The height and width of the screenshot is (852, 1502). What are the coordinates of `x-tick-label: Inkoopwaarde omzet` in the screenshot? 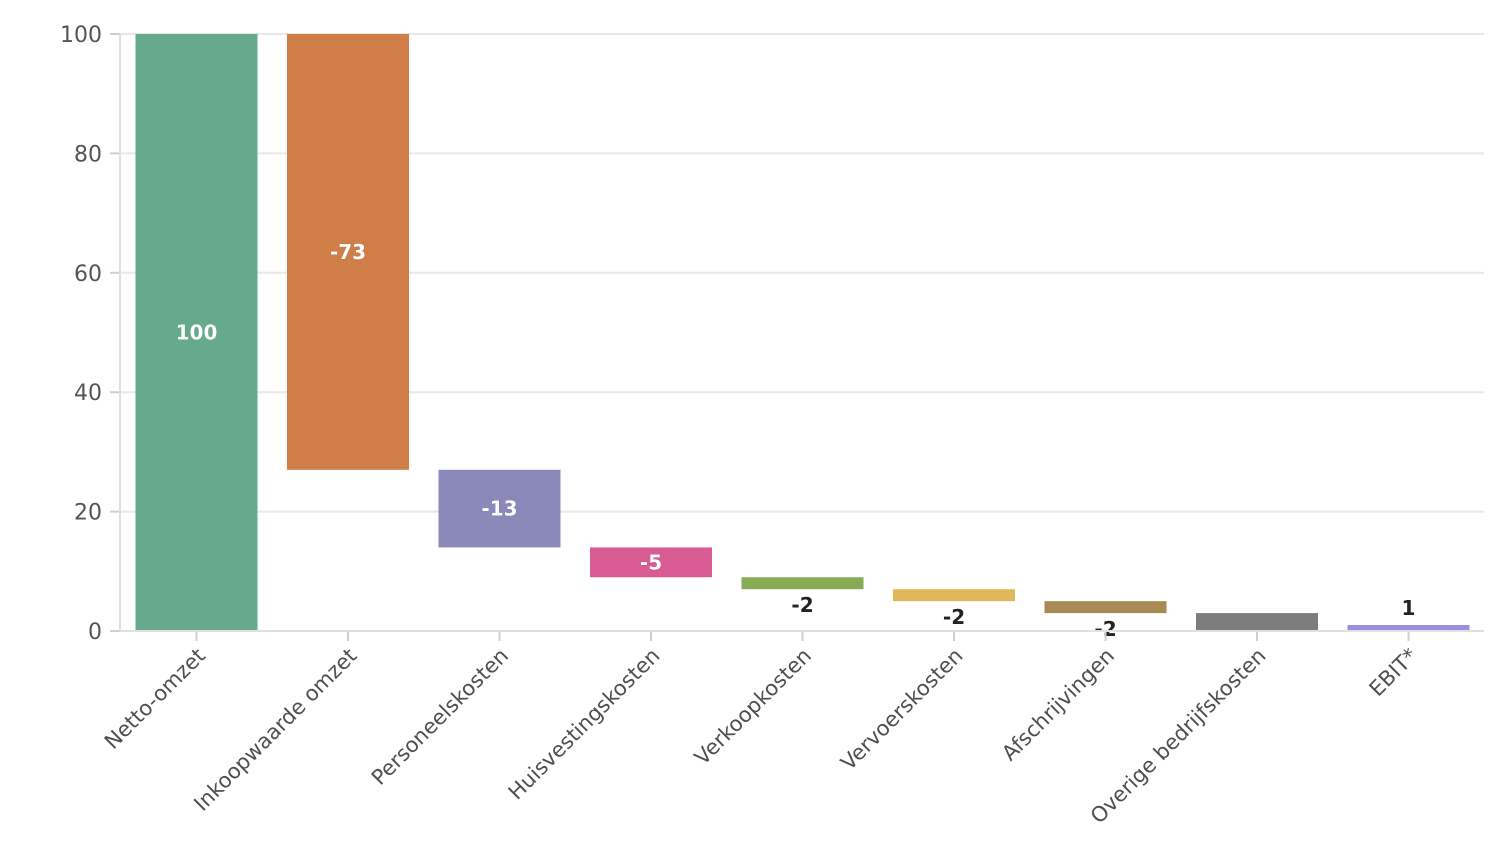 It's located at (275, 730).